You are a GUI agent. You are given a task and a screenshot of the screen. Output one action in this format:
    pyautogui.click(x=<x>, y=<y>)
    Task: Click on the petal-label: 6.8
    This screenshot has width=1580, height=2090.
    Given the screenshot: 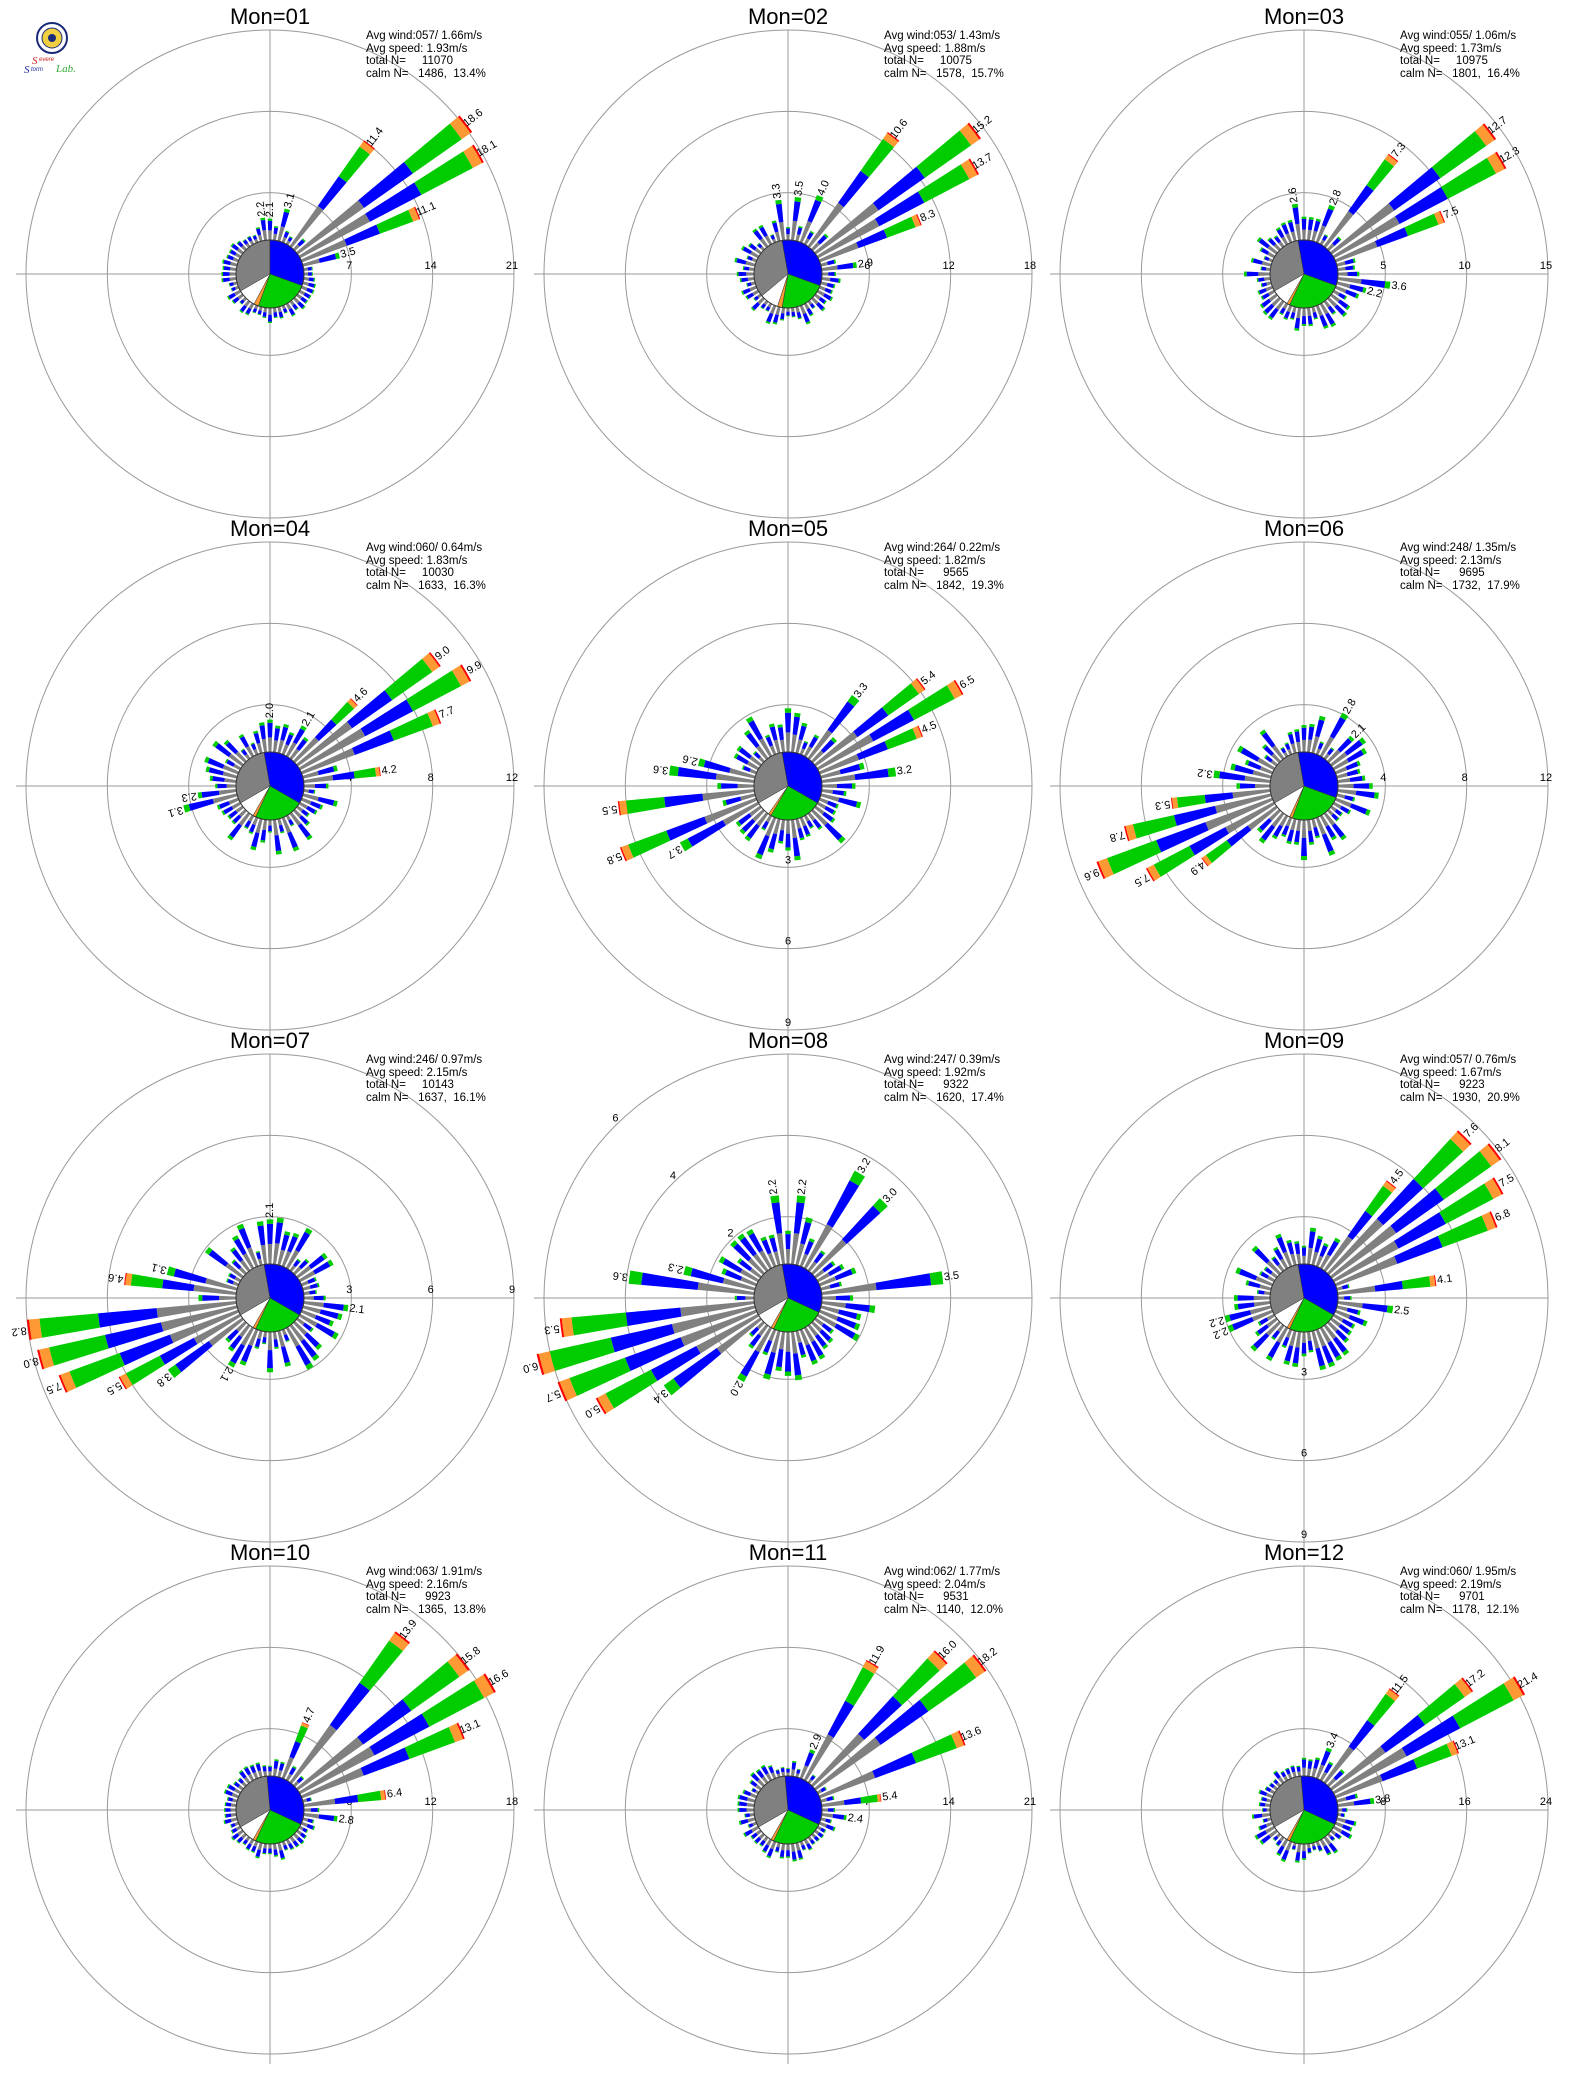 What is the action you would take?
    pyautogui.click(x=1502, y=1215)
    